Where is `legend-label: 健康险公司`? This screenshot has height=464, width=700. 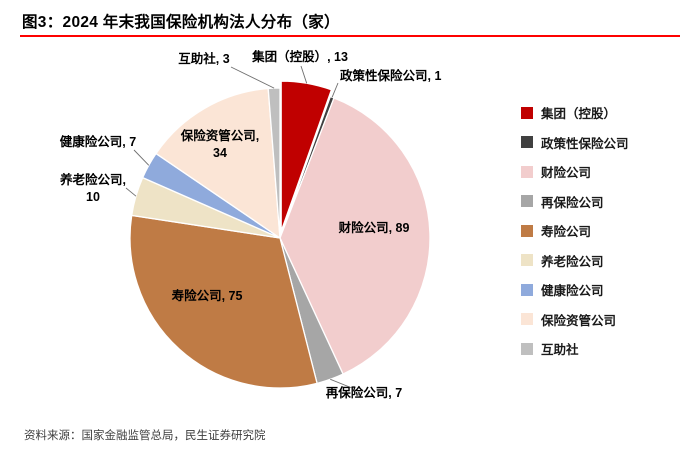 legend-label: 健康险公司 is located at coordinates (572, 291).